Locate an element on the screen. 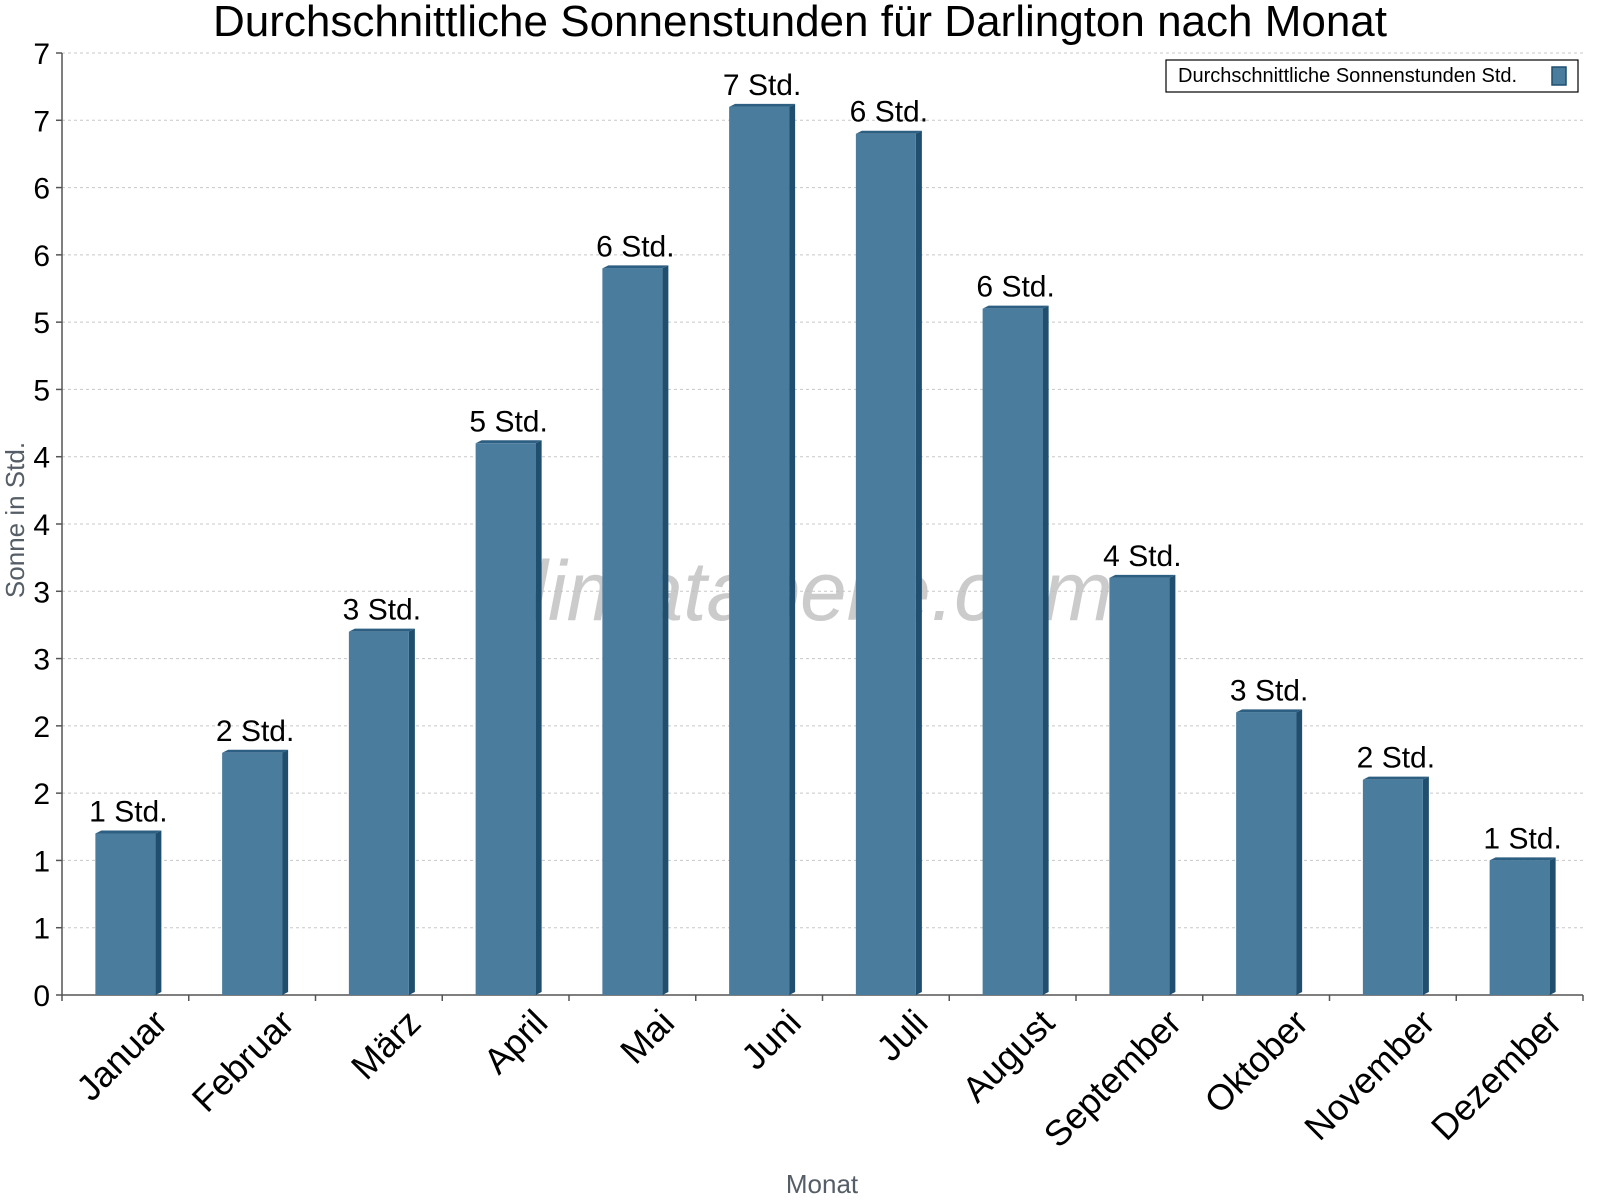  bar-side-Juni is located at coordinates (792, 549).